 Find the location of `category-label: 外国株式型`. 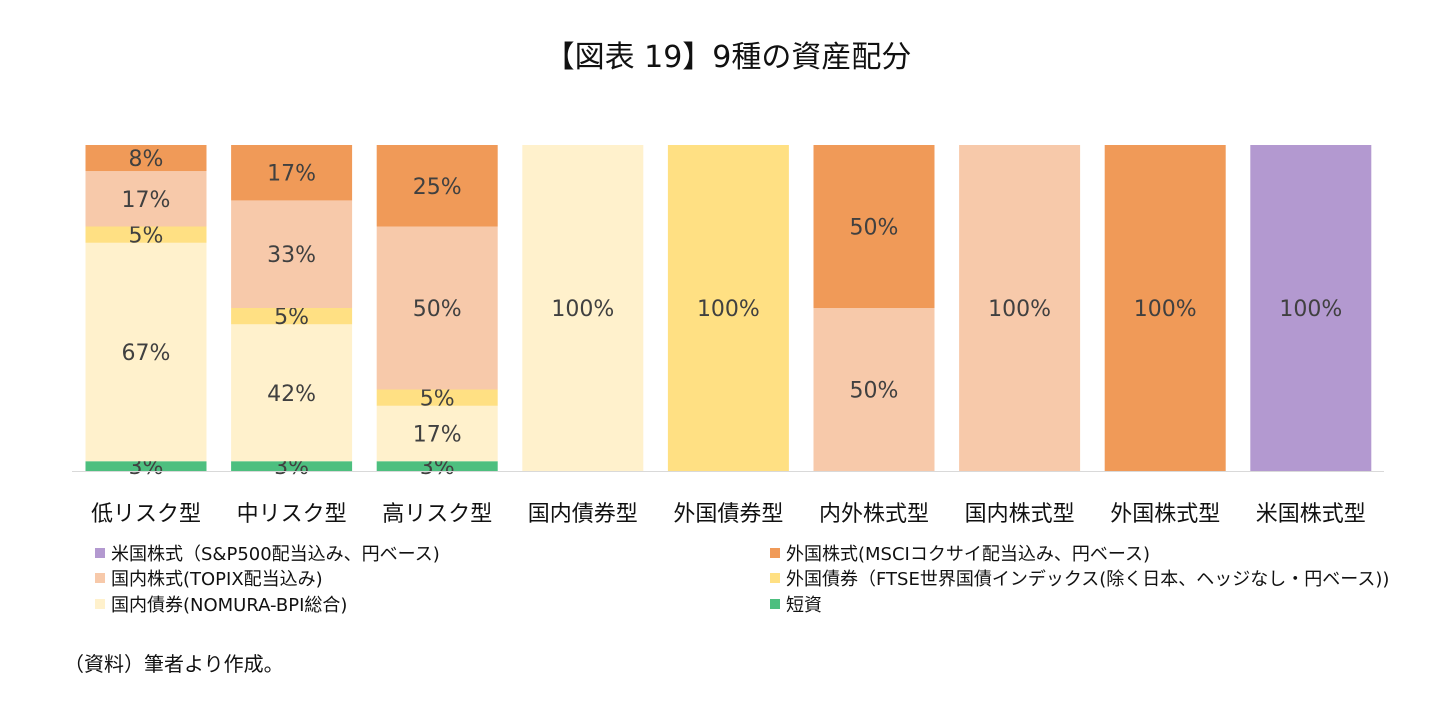

category-label: 外国株式型 is located at coordinates (1165, 514).